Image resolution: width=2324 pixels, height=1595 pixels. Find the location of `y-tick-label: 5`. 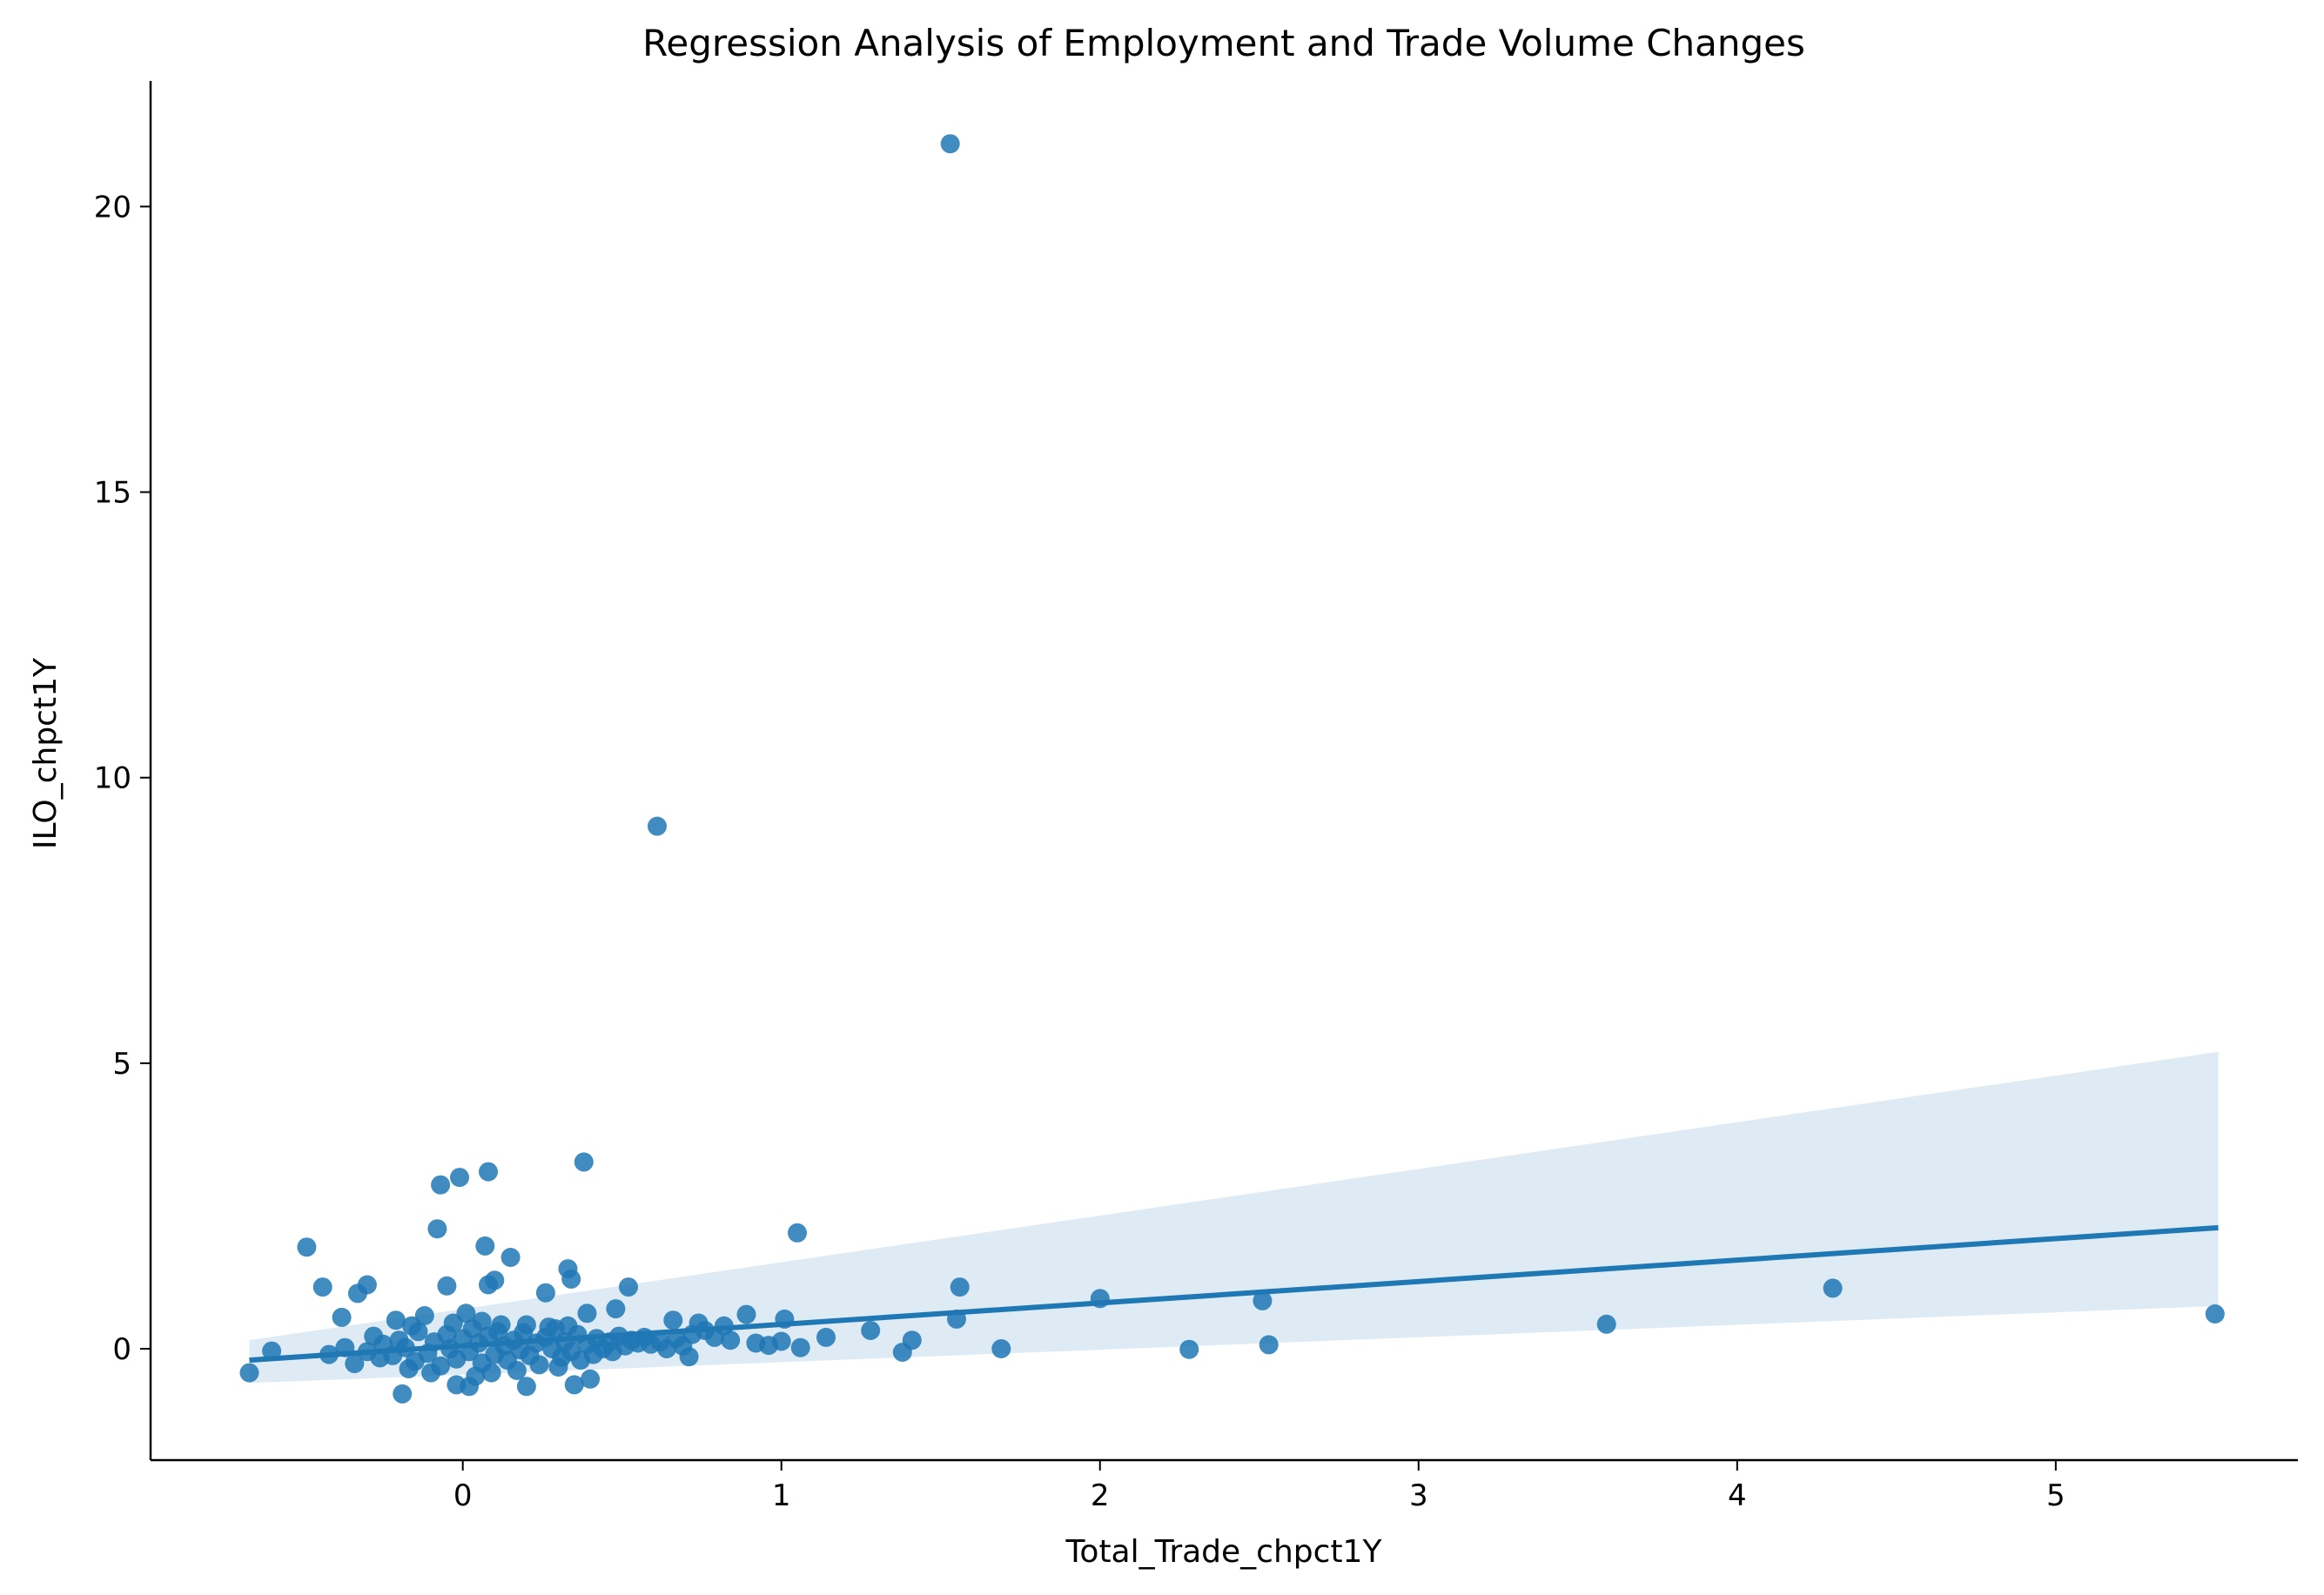

y-tick-label: 5 is located at coordinates (121, 1064).